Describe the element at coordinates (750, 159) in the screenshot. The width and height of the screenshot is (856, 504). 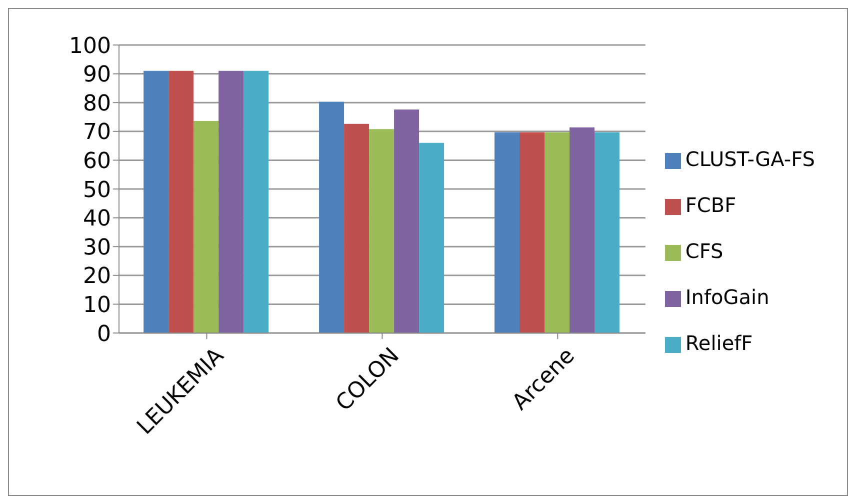
I see `legend-label: CLUST-GA-FS` at that location.